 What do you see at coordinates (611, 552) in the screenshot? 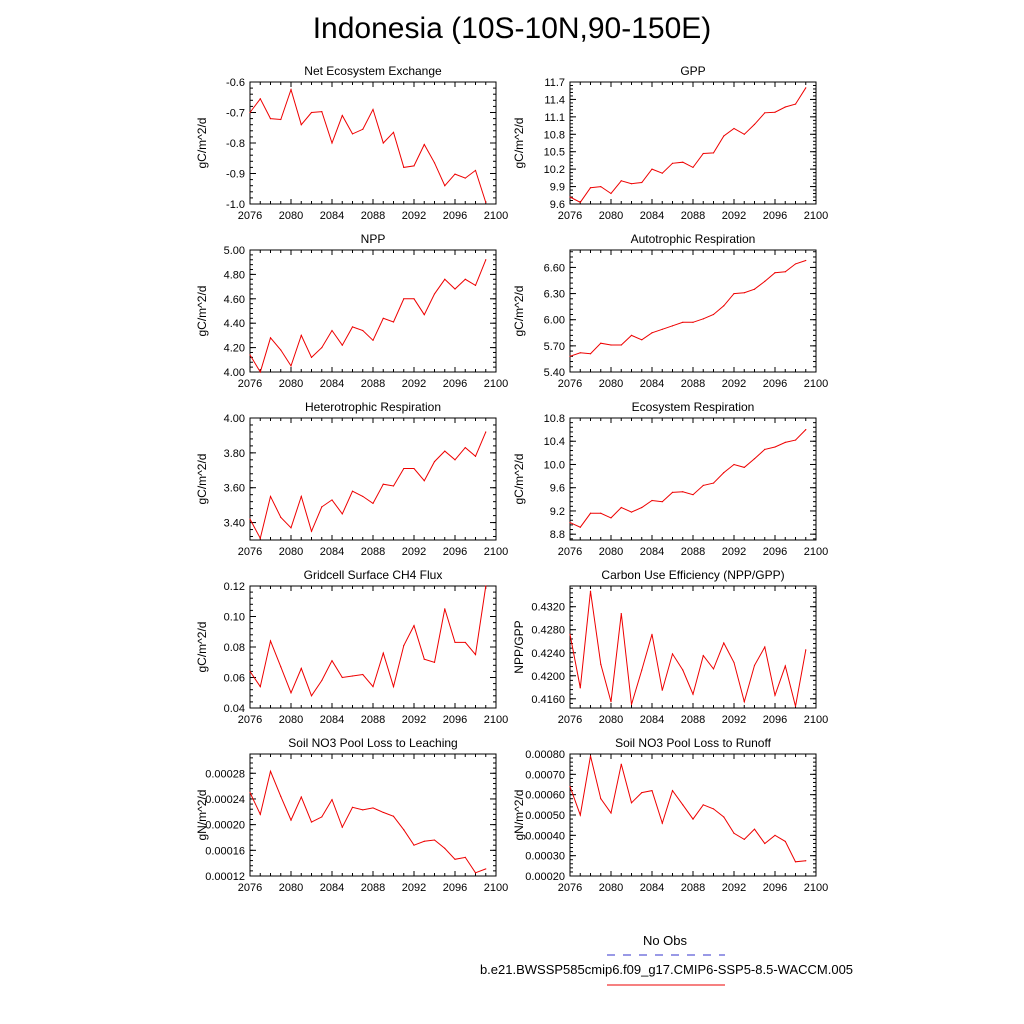
I see `x-tick-label: 2080` at bounding box center [611, 552].